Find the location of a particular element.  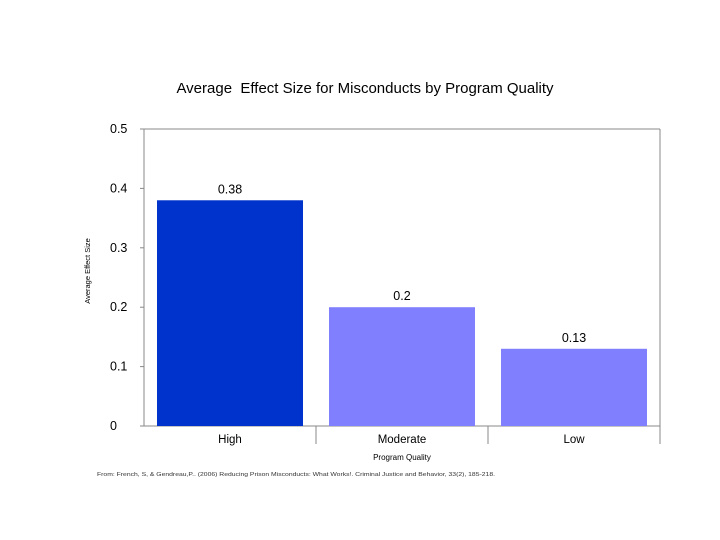

data-label: 0.38 is located at coordinates (230, 189).